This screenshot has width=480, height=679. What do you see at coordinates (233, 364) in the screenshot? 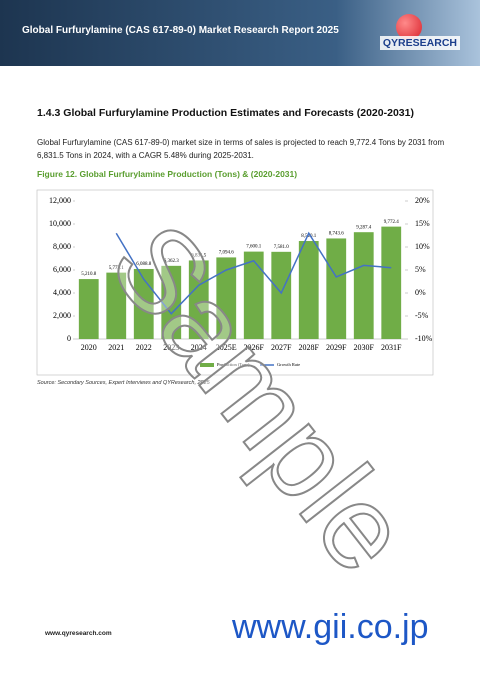
I see `legend-label: Production (Tons)` at bounding box center [233, 364].